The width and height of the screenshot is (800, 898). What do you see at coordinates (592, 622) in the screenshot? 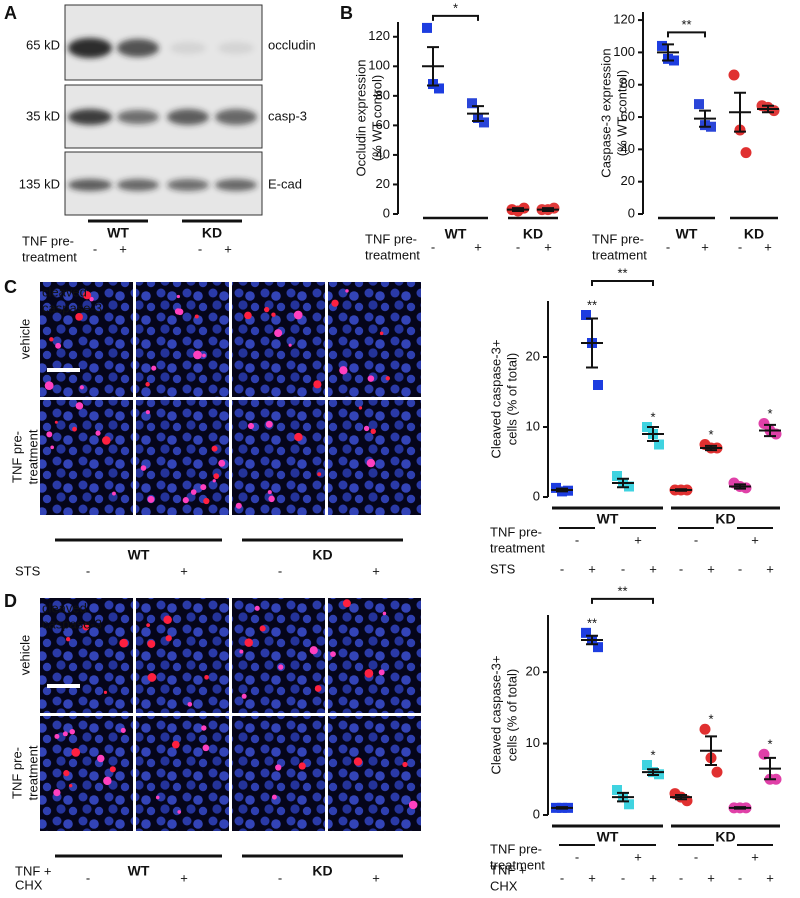
I see `significance: **` at bounding box center [592, 622].